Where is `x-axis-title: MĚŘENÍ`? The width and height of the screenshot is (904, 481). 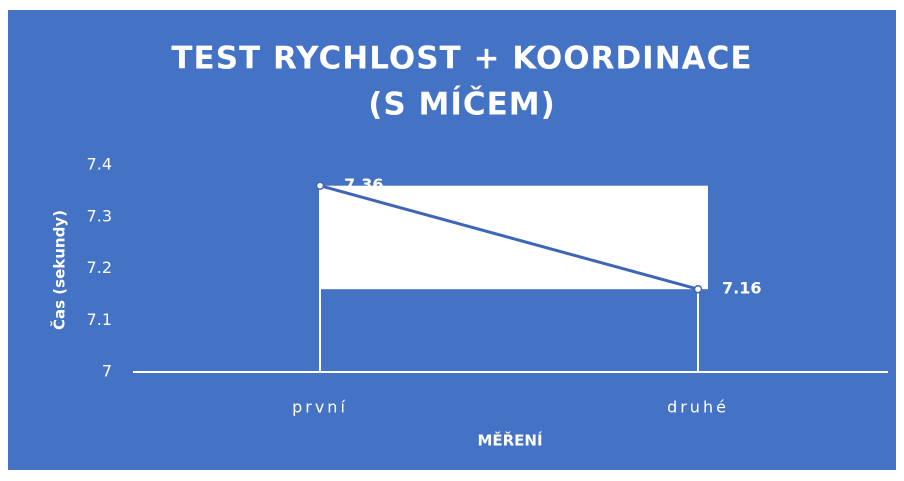 x-axis-title: MĚŘENÍ is located at coordinates (510, 440).